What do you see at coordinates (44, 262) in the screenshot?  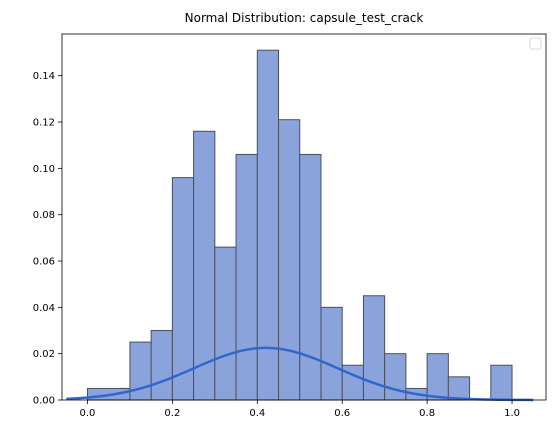 I see `y-tick-label: 0.06` at bounding box center [44, 262].